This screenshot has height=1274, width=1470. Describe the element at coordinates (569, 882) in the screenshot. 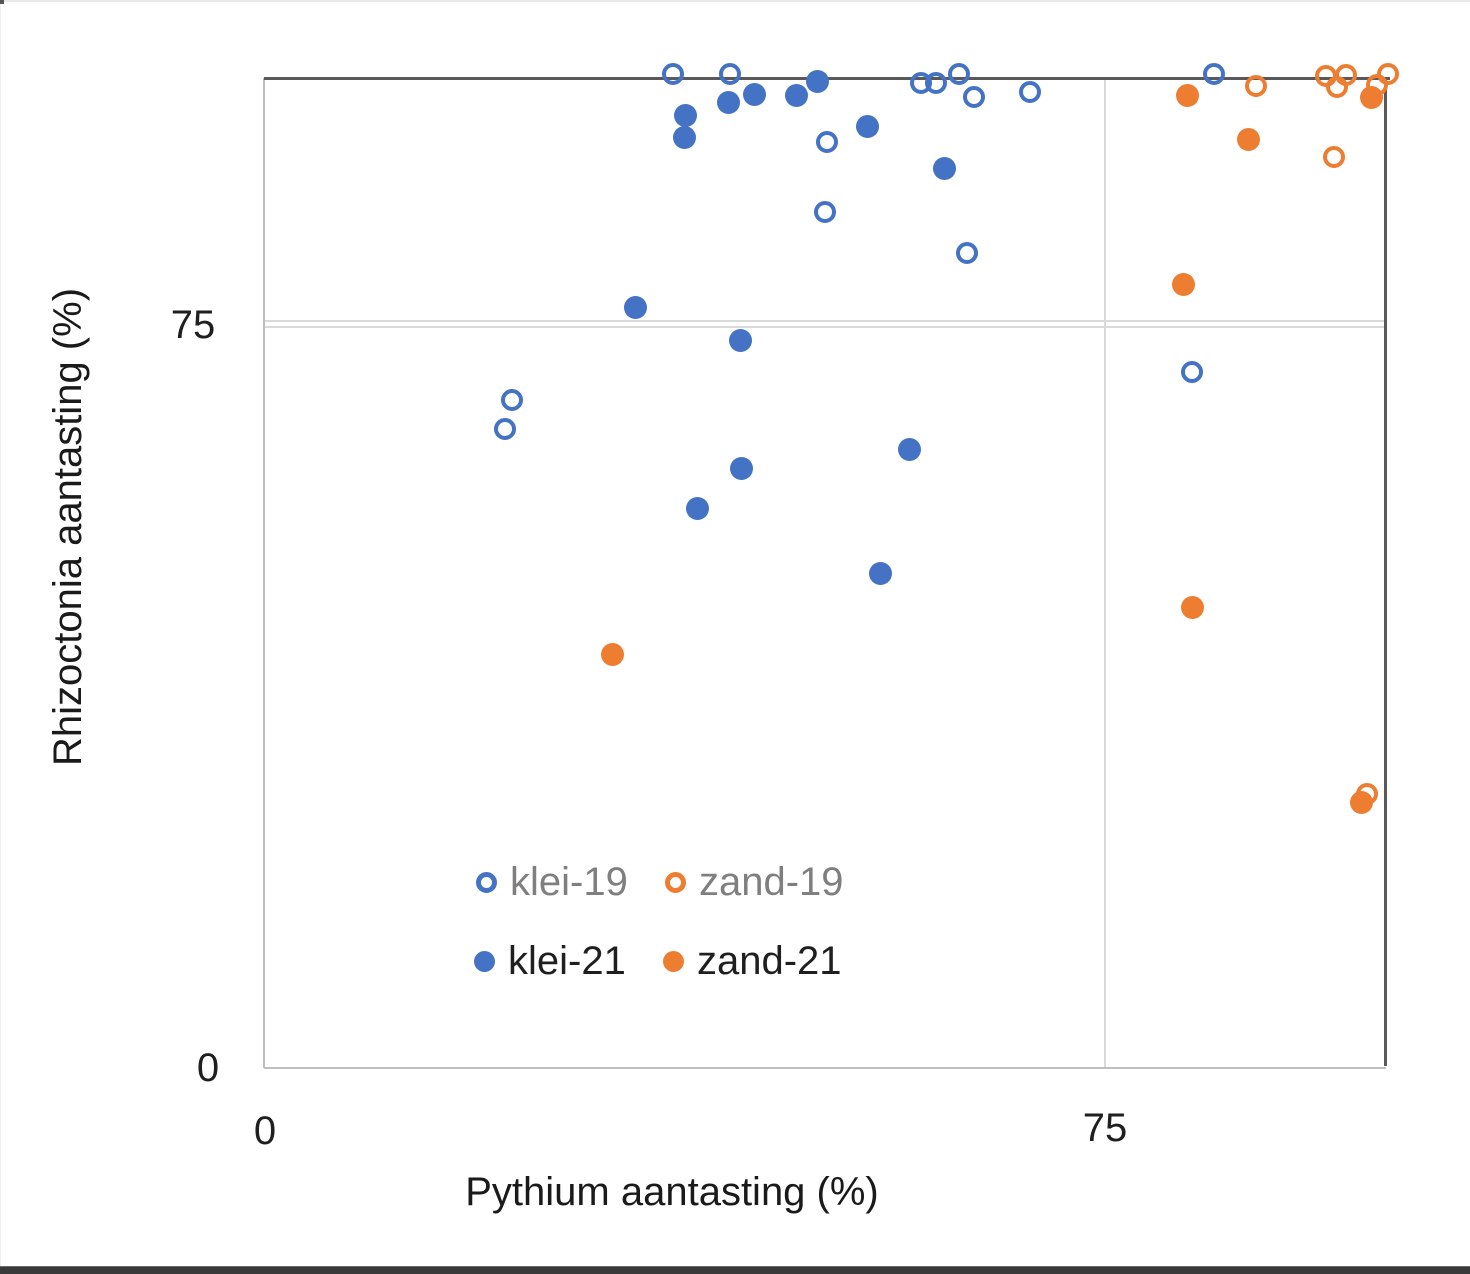

I see `legend-label-klei-19: klei-19` at that location.